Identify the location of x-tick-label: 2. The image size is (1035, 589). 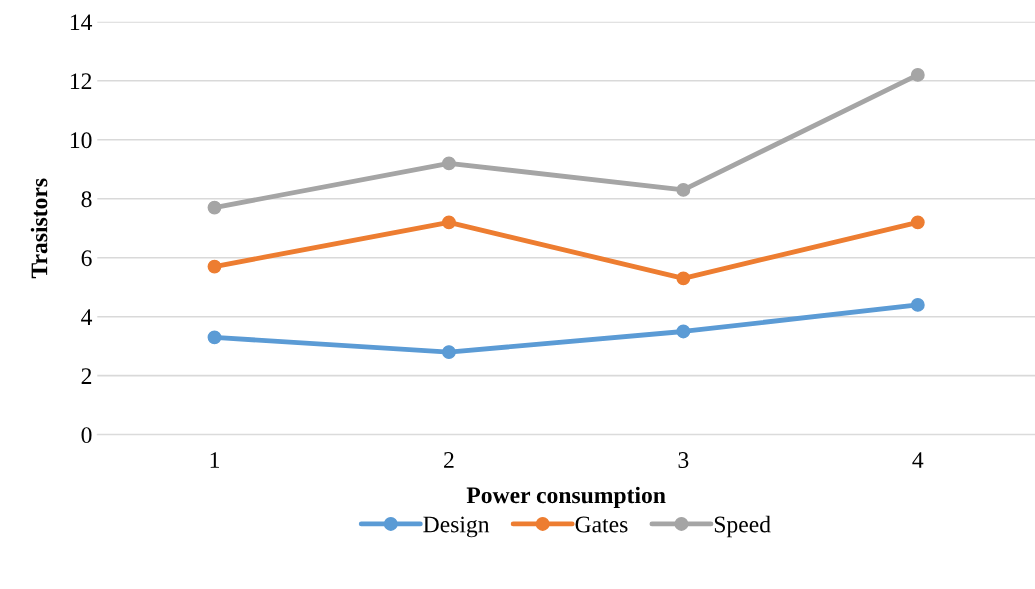
(449, 460).